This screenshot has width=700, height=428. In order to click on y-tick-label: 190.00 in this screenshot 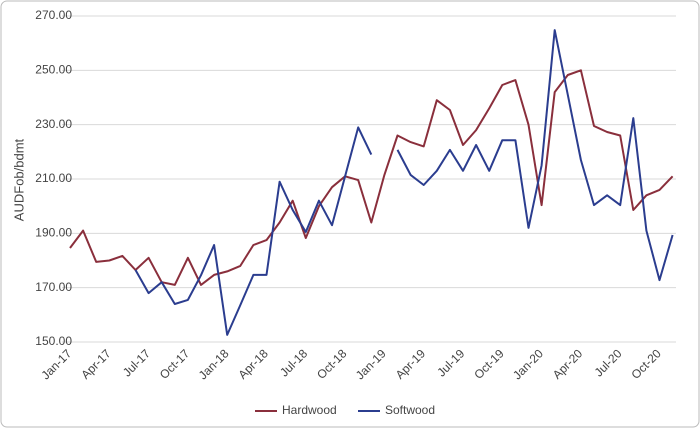, I will do `click(53, 233)`.